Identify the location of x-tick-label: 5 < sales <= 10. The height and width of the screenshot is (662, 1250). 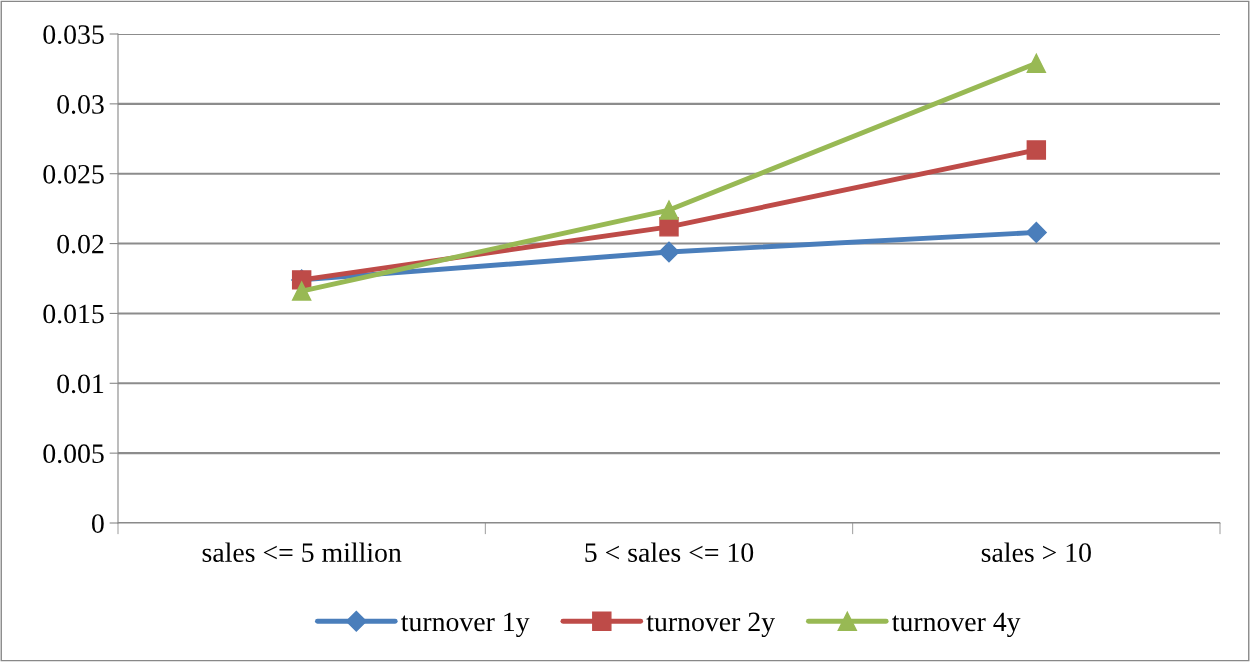
(669, 552).